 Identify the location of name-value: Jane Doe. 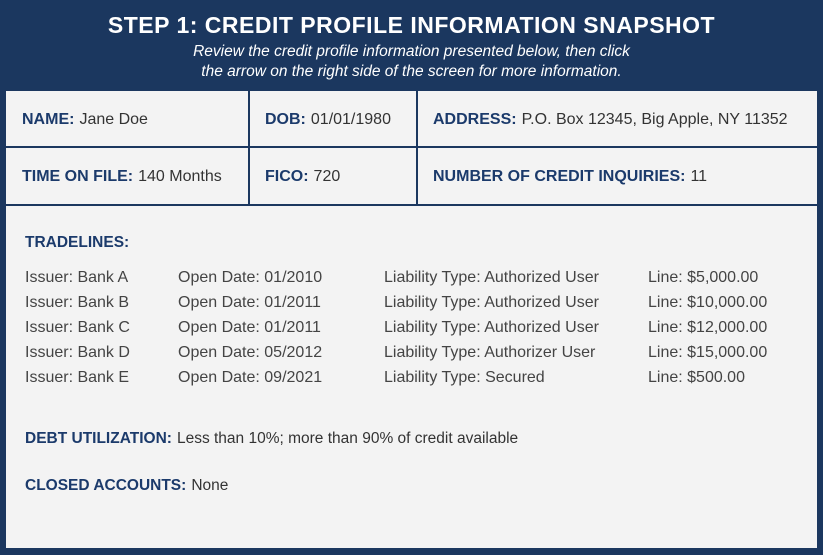
(113, 119).